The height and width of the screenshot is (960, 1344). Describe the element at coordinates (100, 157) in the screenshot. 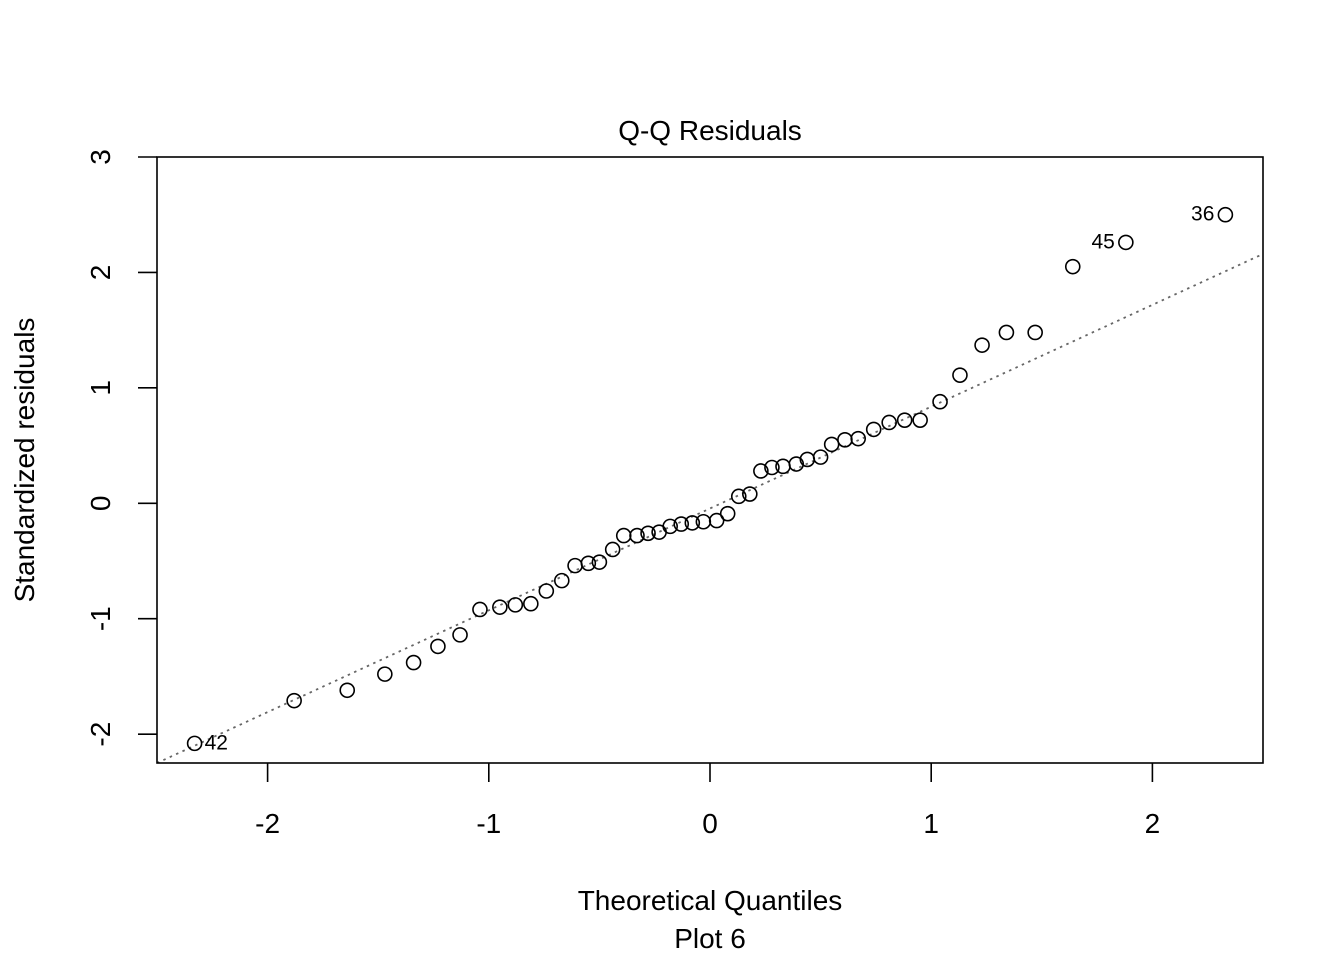

I see `y-tick-label: 3` at that location.